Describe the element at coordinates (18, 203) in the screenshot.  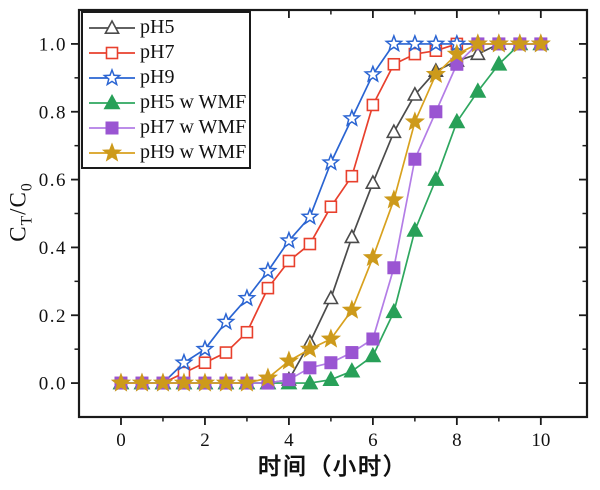
I see `y-axis-title-base2: /C` at that location.